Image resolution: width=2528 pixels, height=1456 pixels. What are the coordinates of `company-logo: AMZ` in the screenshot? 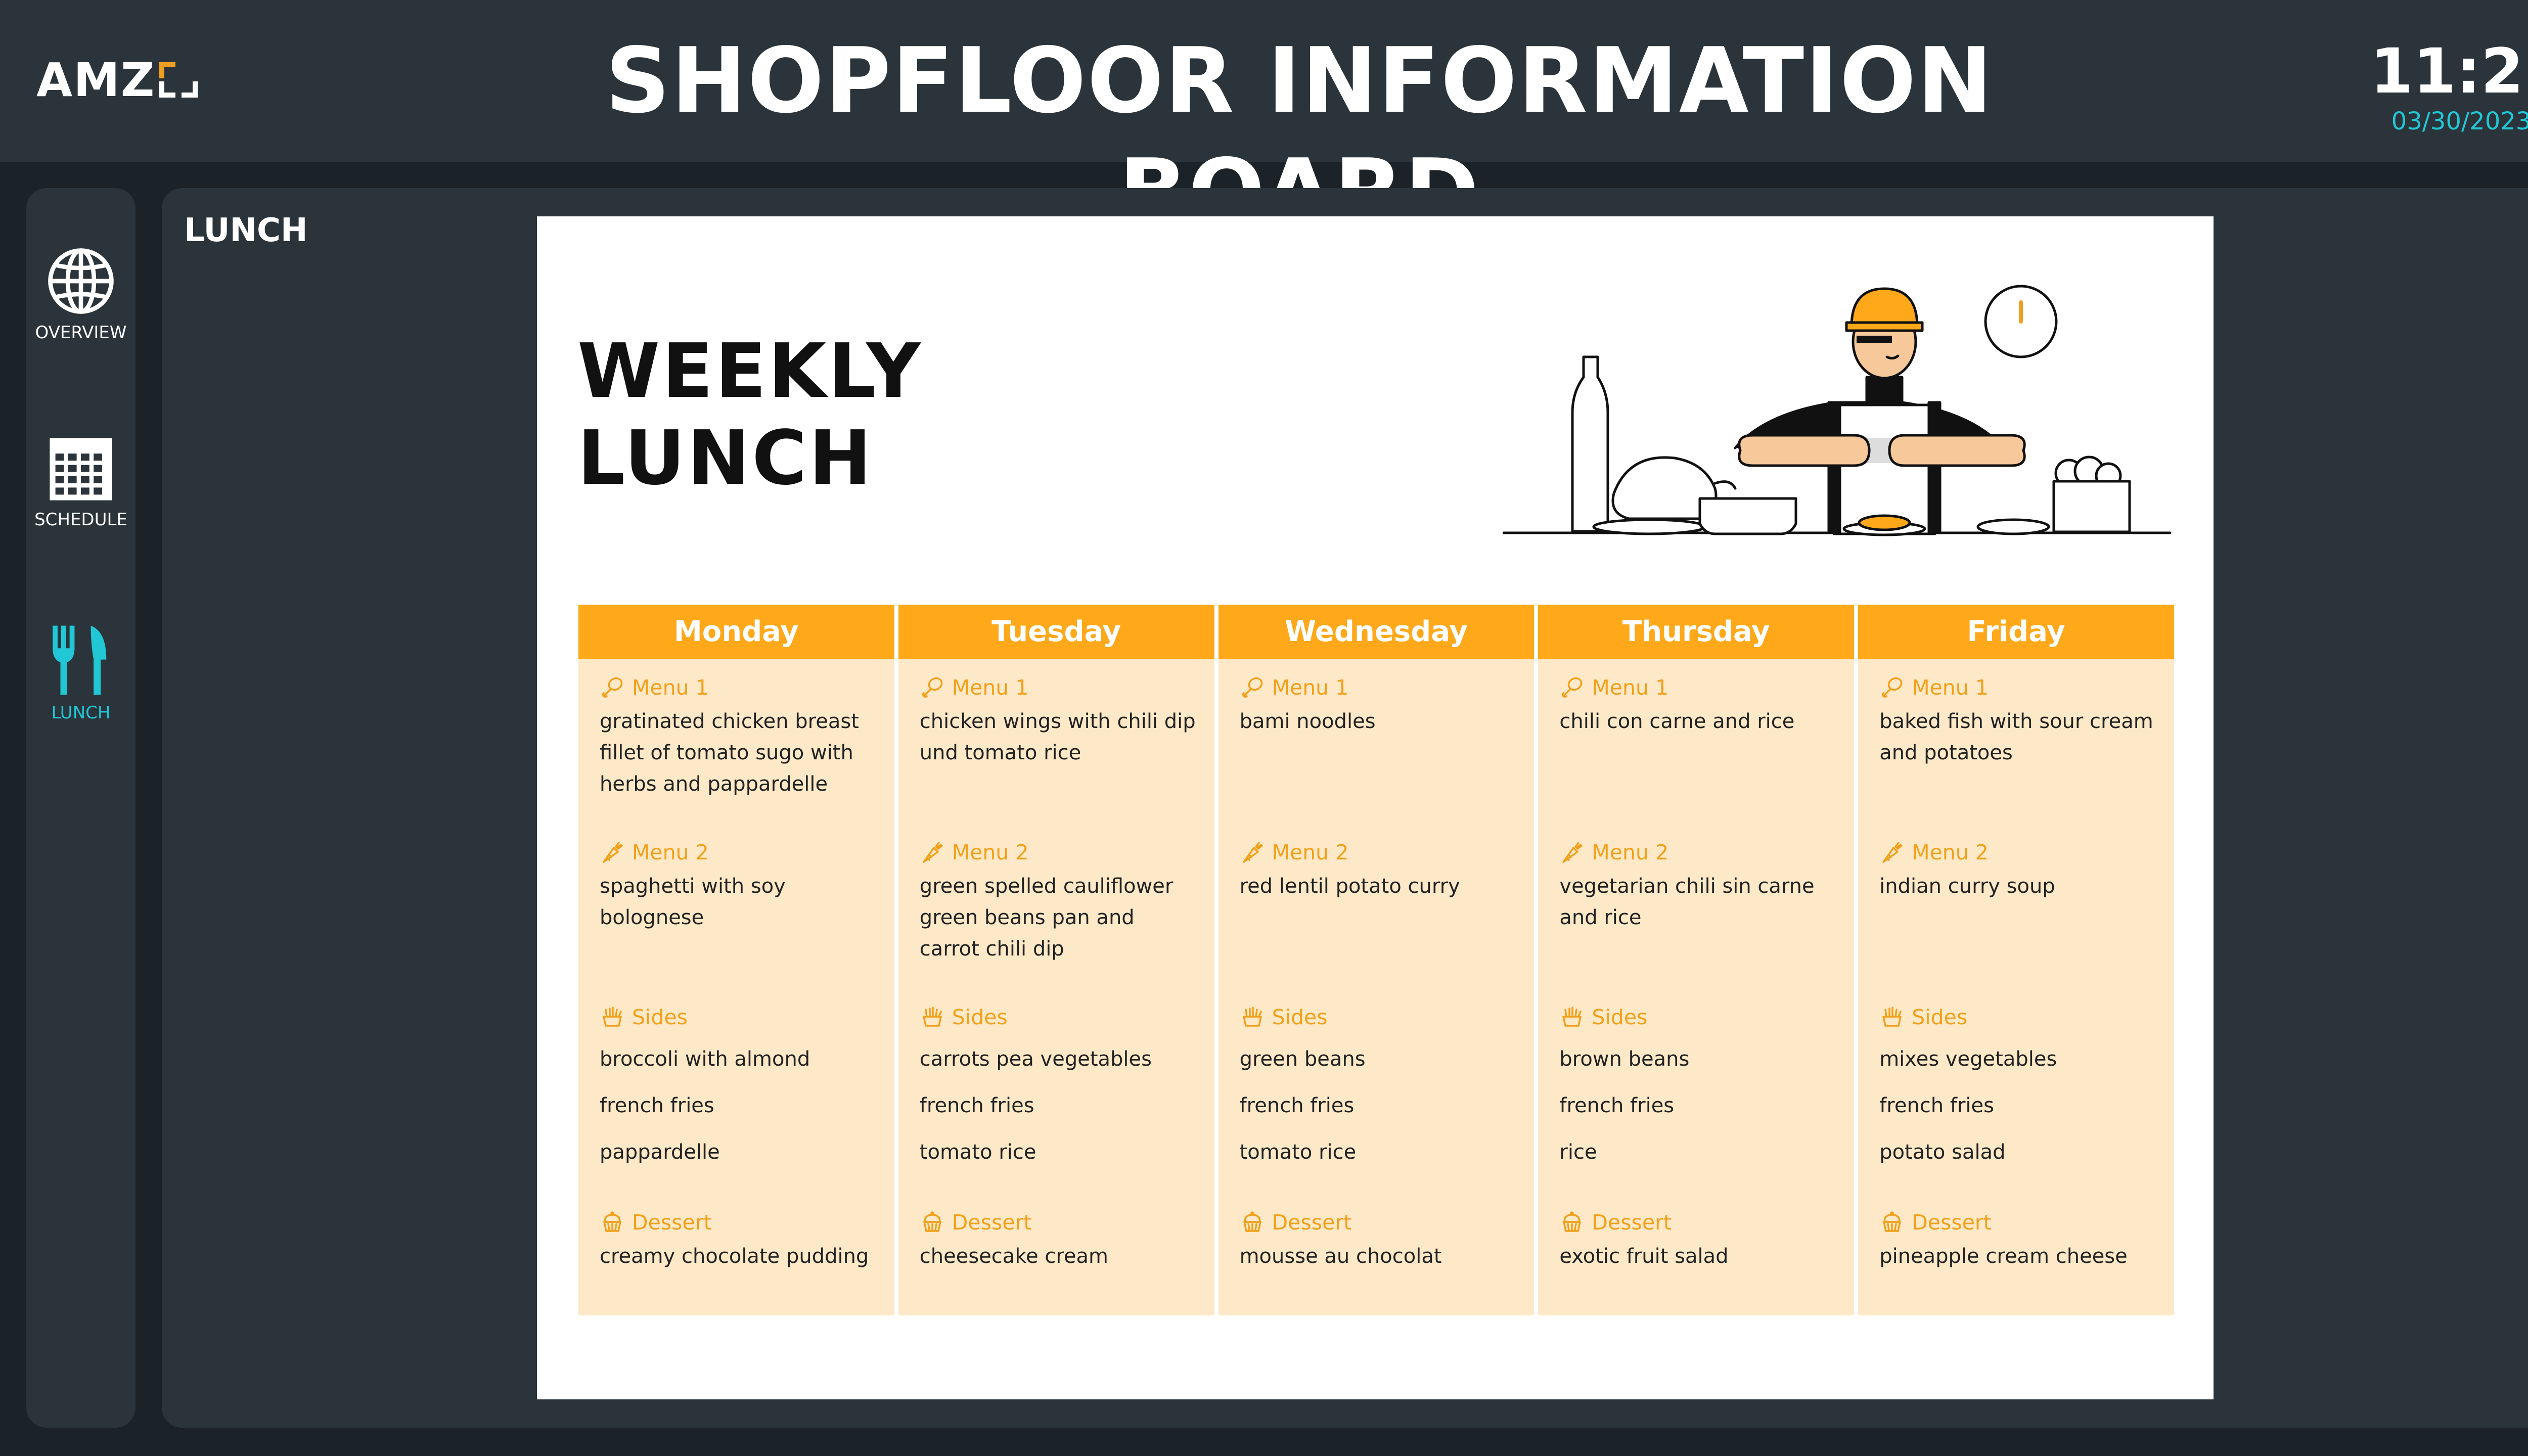 It's located at (117, 80).